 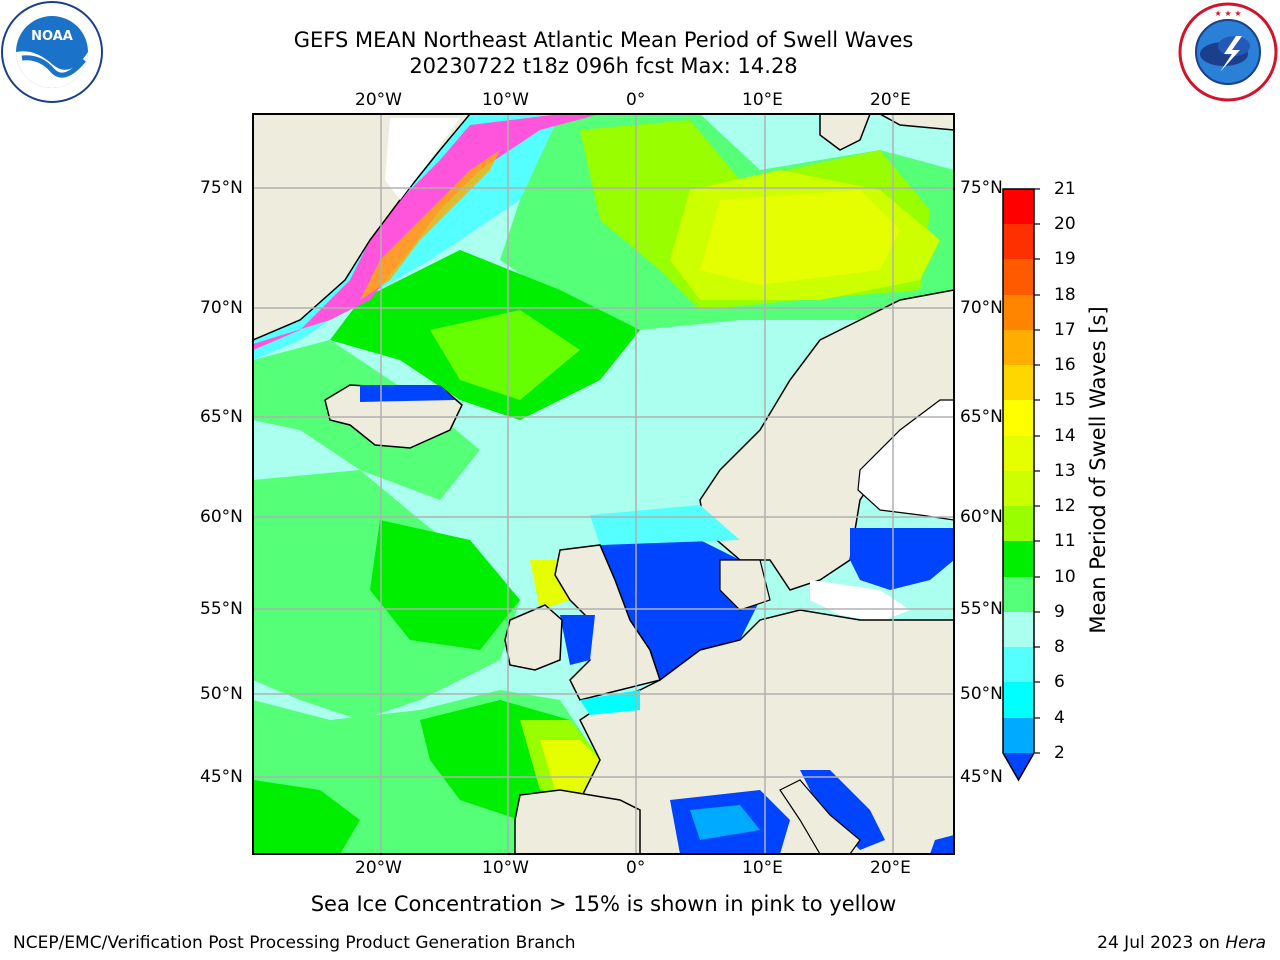 What do you see at coordinates (1065, 189) in the screenshot?
I see `colorbar-tick-label: 21` at bounding box center [1065, 189].